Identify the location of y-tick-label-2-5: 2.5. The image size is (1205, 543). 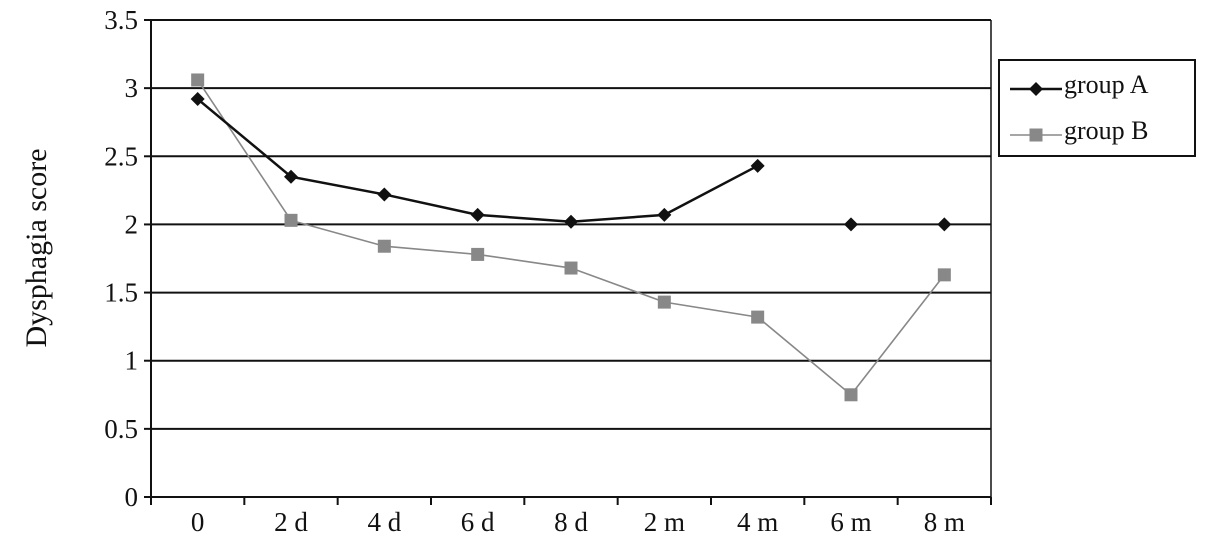
(121, 156).